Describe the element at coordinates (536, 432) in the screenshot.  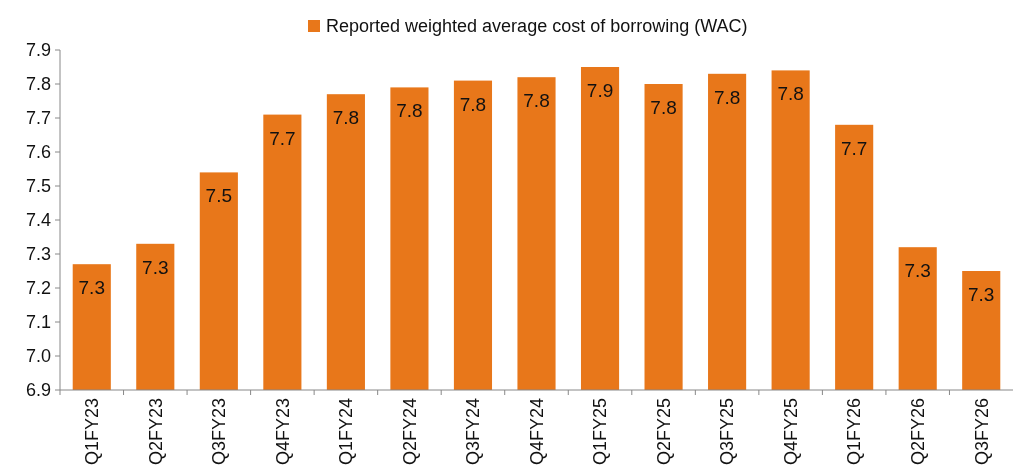
I see `x-tick-label: Q4FY24` at that location.